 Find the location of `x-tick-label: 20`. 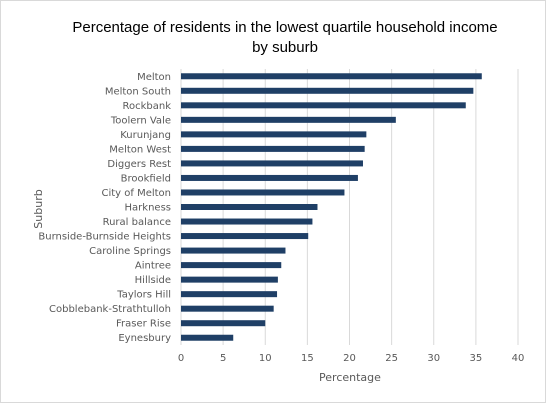

x-tick-label: 20 is located at coordinates (349, 358).